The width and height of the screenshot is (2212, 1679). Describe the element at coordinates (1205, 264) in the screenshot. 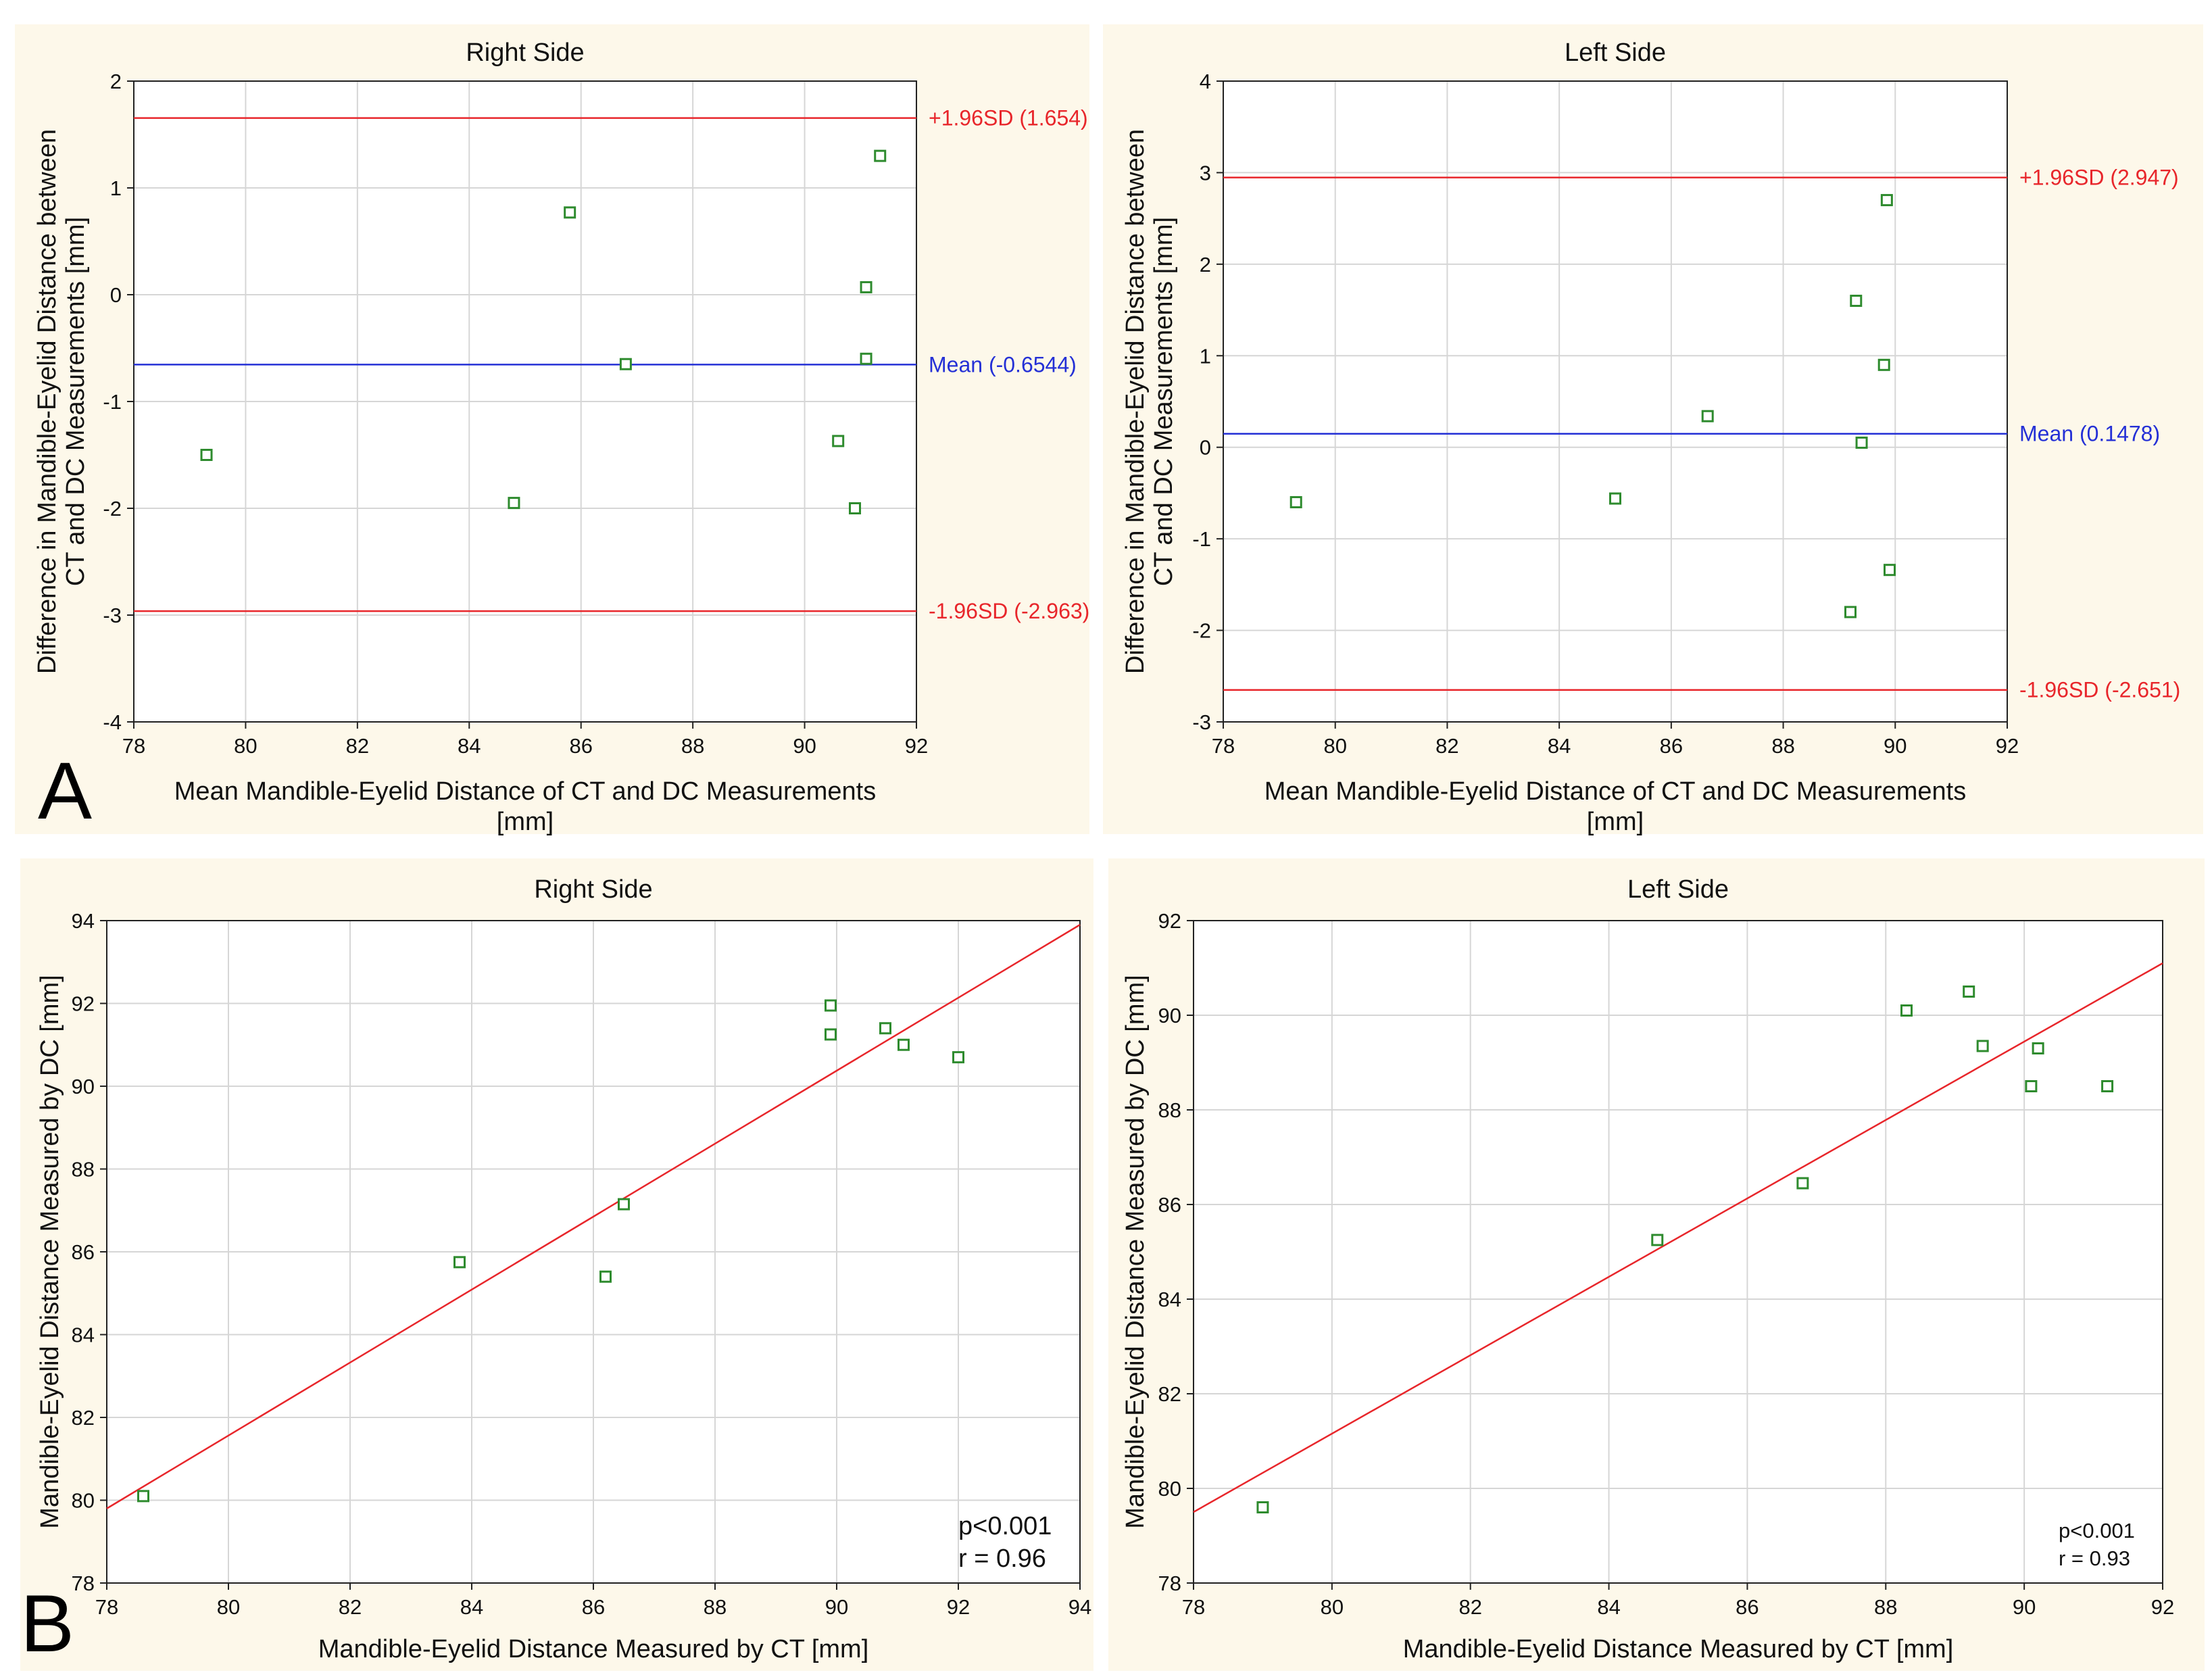

I see `y-tick-label: 2` at that location.